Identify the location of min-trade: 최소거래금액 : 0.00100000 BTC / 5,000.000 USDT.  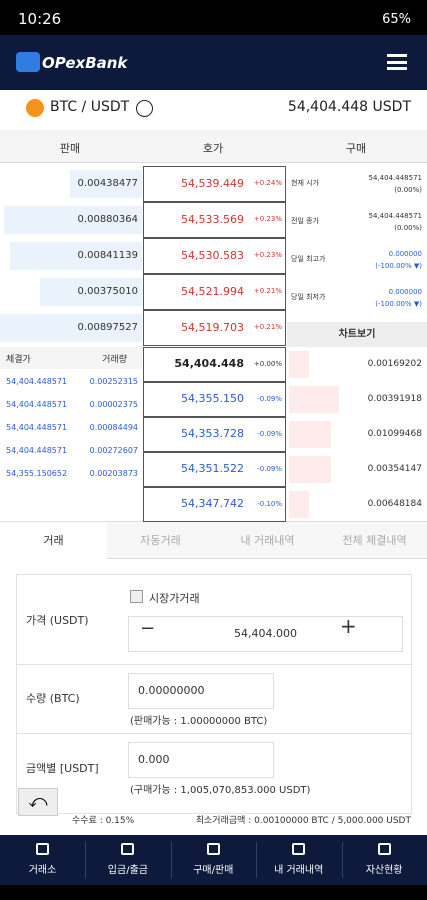
(303, 821).